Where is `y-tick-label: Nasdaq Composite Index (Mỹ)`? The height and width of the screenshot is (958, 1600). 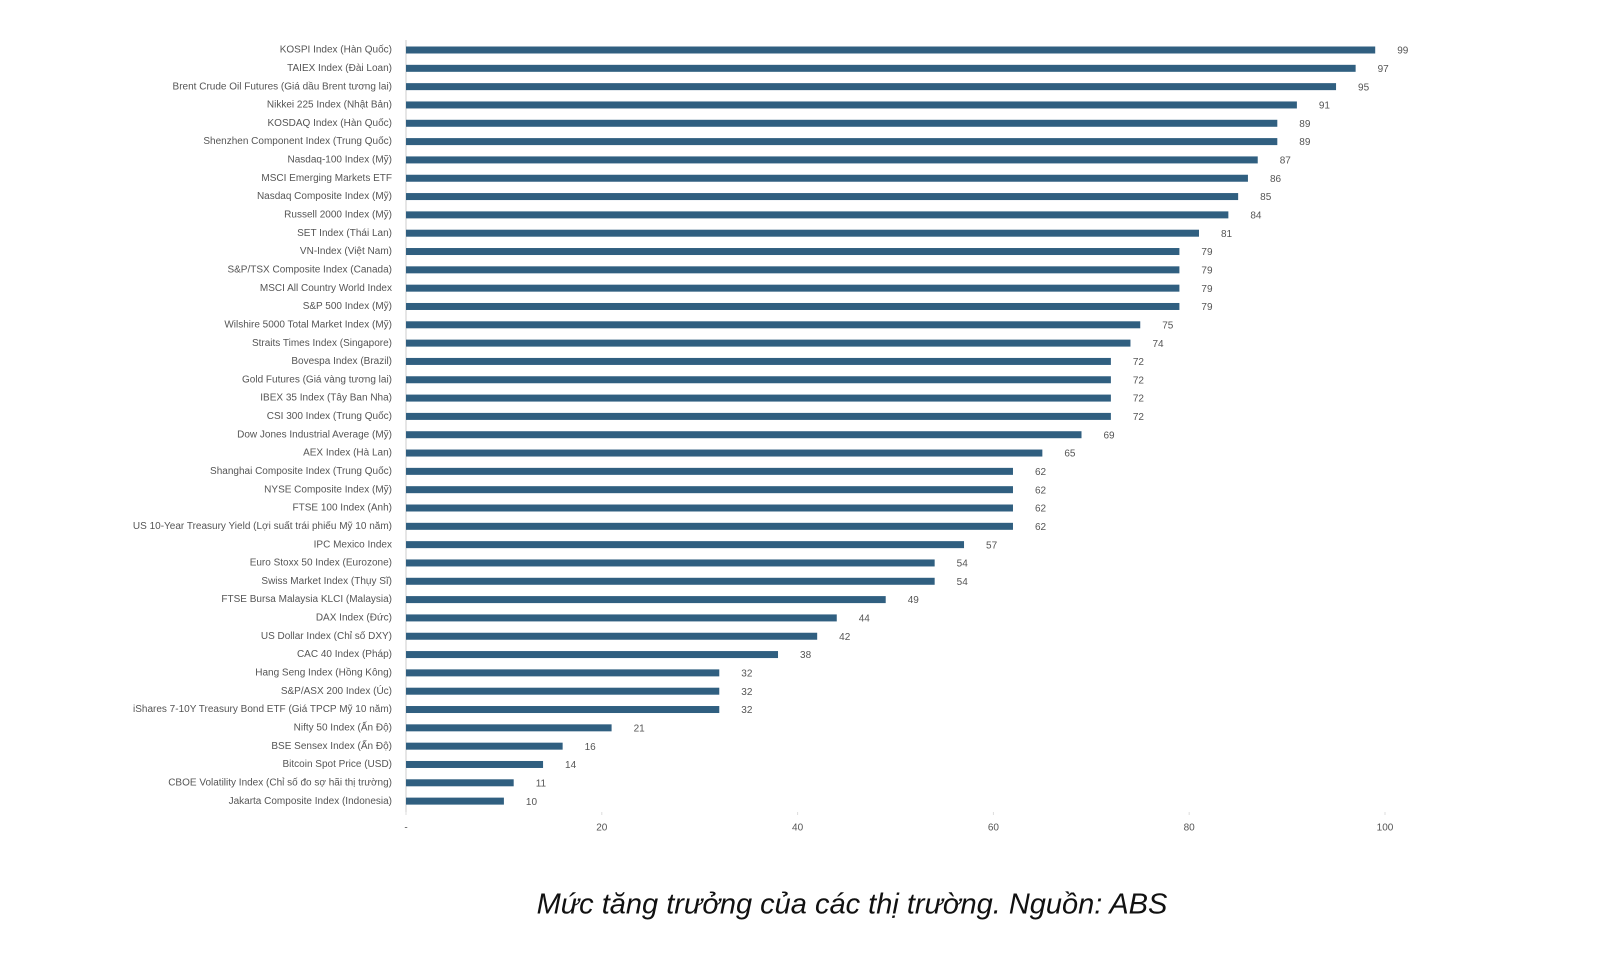 y-tick-label: Nasdaq Composite Index (Mỹ) is located at coordinates (324, 196).